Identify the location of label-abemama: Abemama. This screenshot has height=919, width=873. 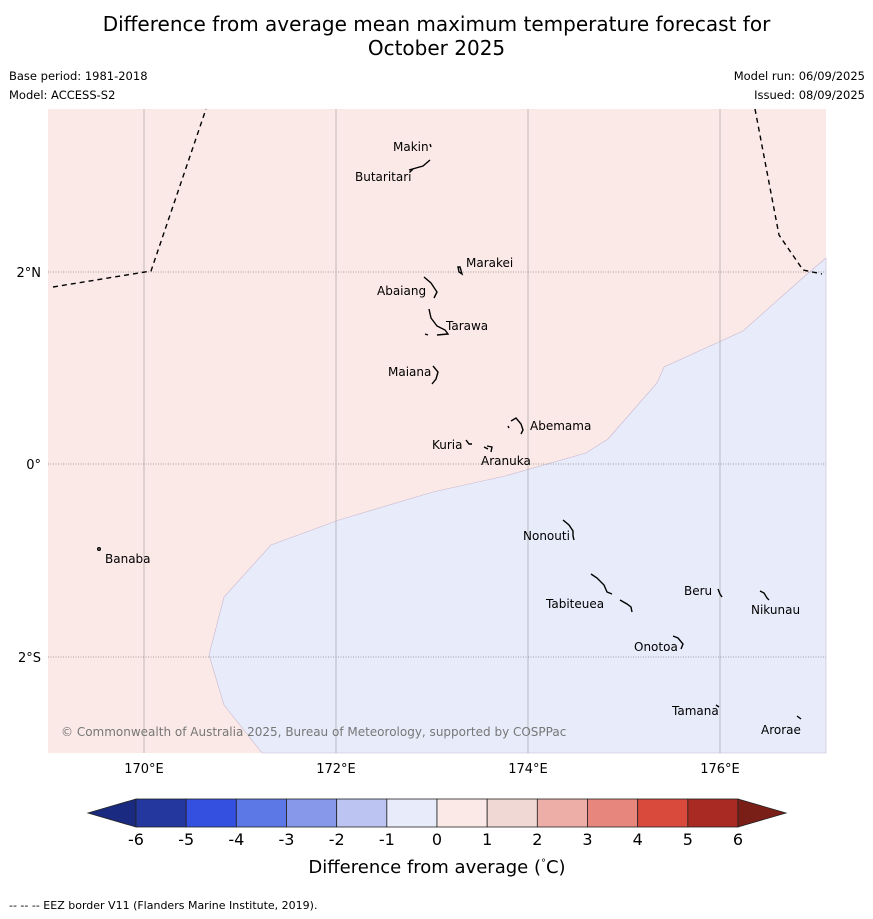
(560, 426).